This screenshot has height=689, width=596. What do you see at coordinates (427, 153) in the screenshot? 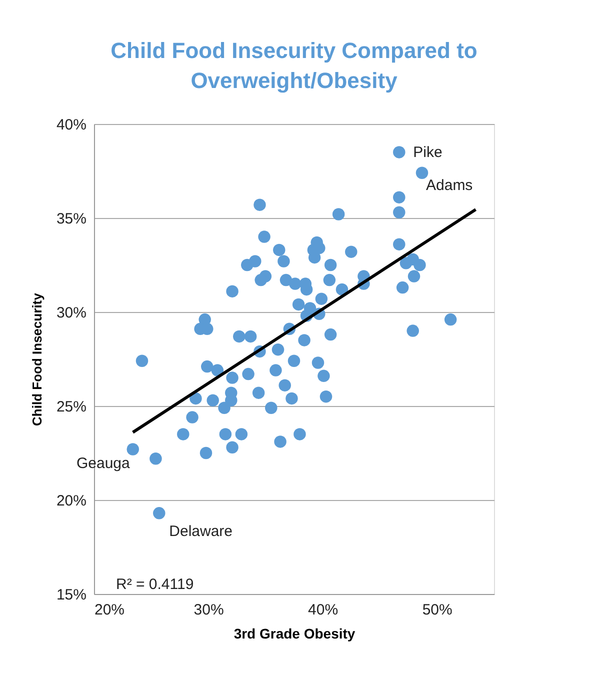
I see `annotation: Pike` at bounding box center [427, 153].